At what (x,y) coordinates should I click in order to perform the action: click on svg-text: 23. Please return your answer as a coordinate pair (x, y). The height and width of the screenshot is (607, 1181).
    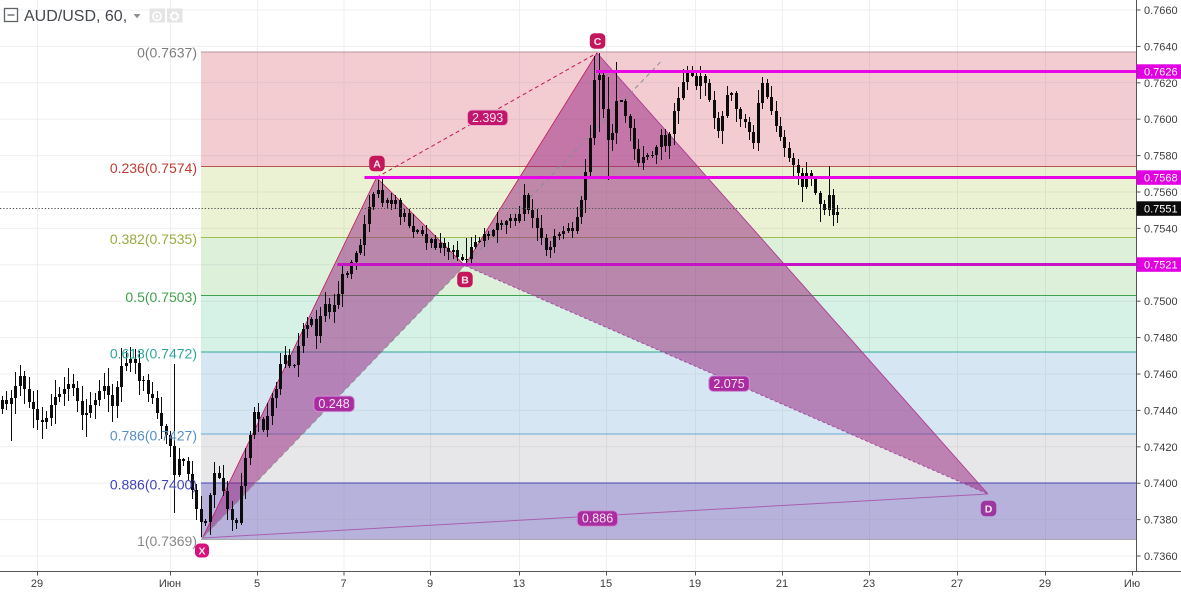
    Looking at the image, I should click on (869, 584).